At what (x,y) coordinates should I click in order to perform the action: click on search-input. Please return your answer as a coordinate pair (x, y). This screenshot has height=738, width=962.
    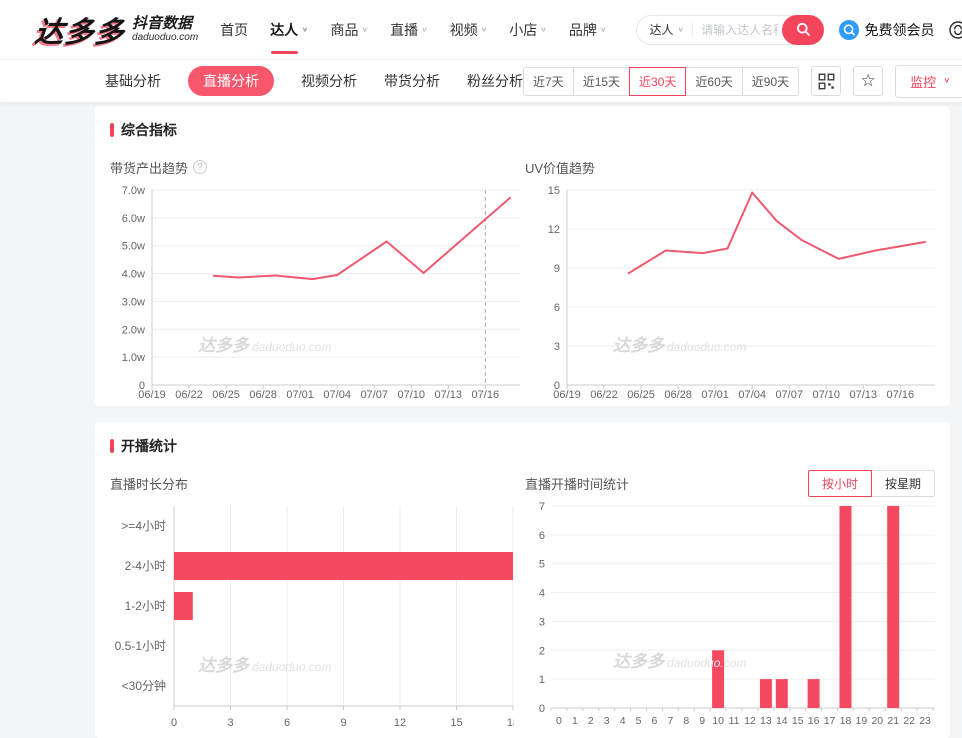
    Looking at the image, I should click on (738, 29).